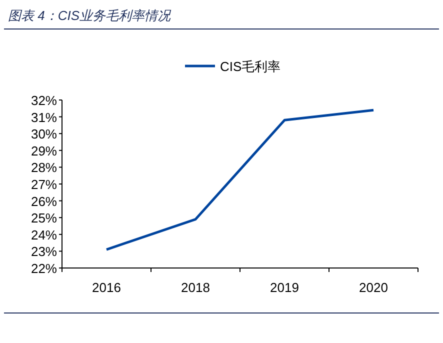  What do you see at coordinates (89, 15) in the screenshot?
I see `title: 图表 4：CIS业务毛利率情况` at bounding box center [89, 15].